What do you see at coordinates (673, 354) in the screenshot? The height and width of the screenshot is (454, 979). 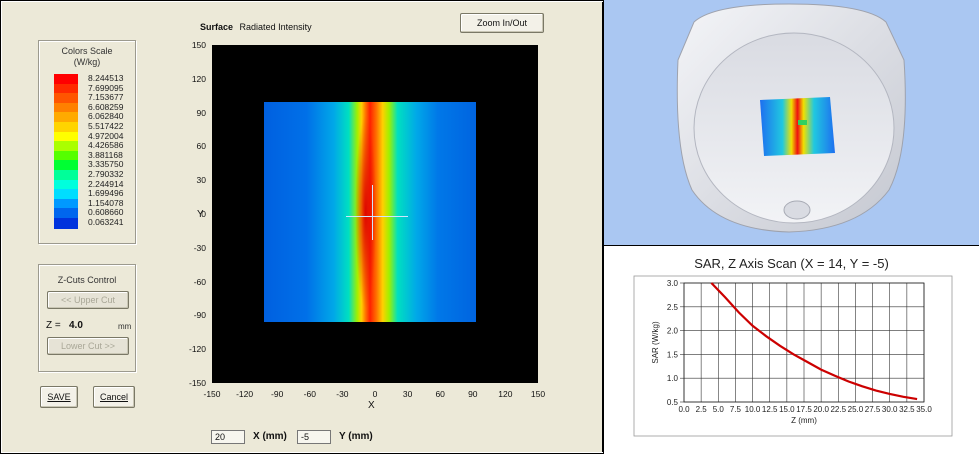 I see `sar-y-tick-label: 1.5` at bounding box center [673, 354].